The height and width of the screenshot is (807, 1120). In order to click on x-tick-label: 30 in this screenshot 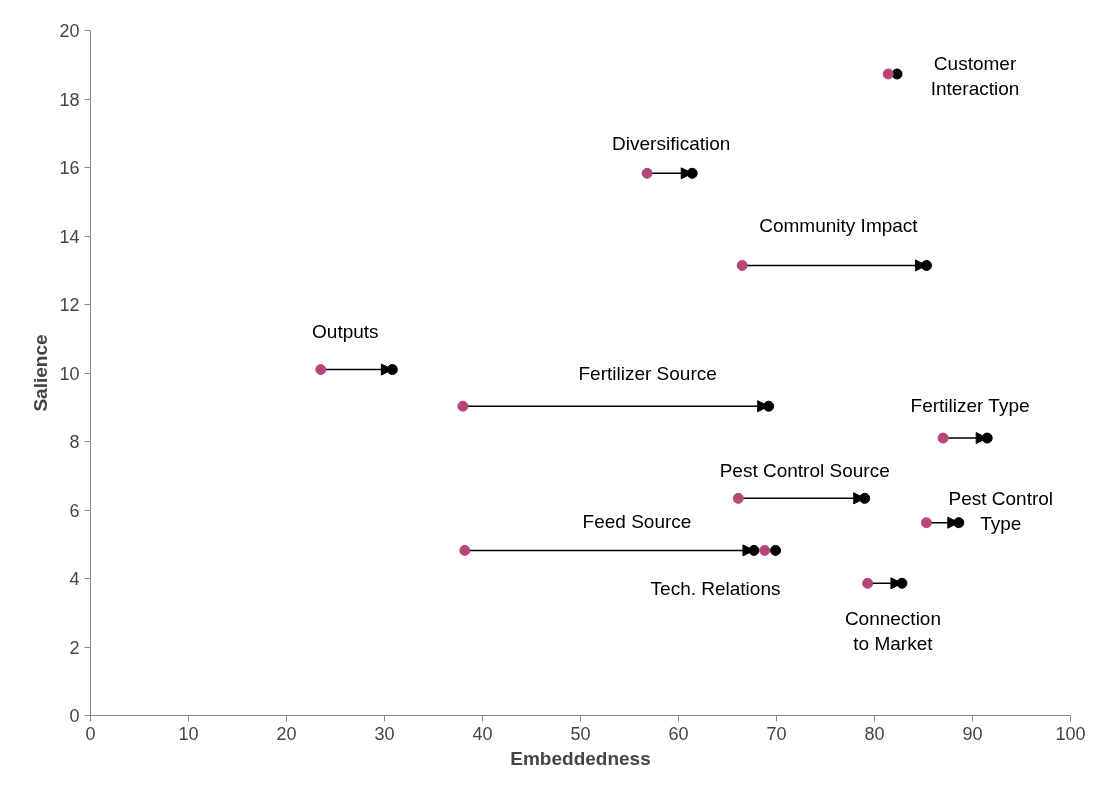, I will do `click(384, 733)`.